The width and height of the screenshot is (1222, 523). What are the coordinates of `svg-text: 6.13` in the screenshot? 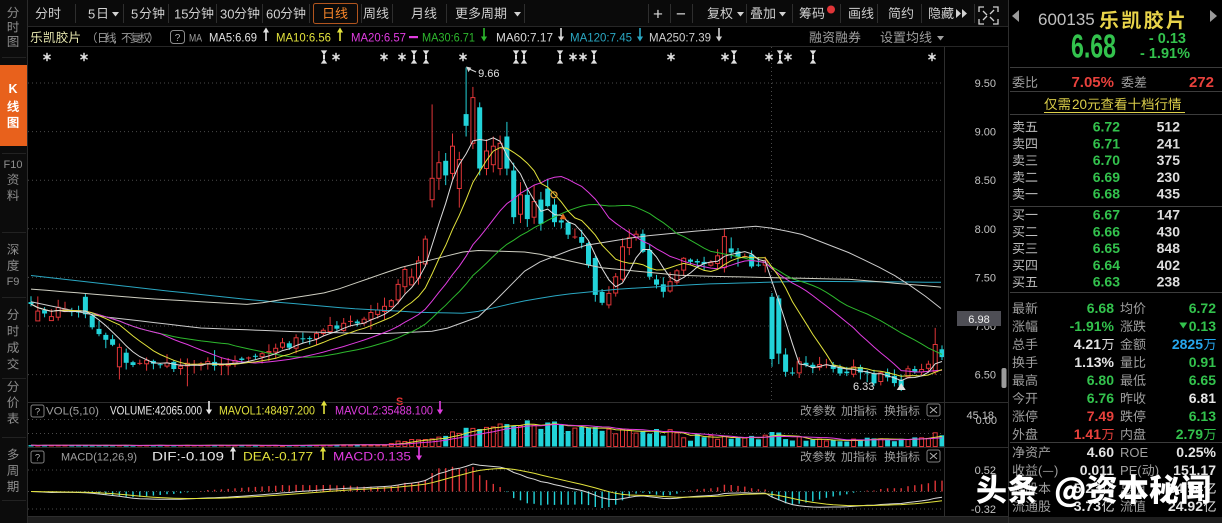 It's located at (1202, 416).